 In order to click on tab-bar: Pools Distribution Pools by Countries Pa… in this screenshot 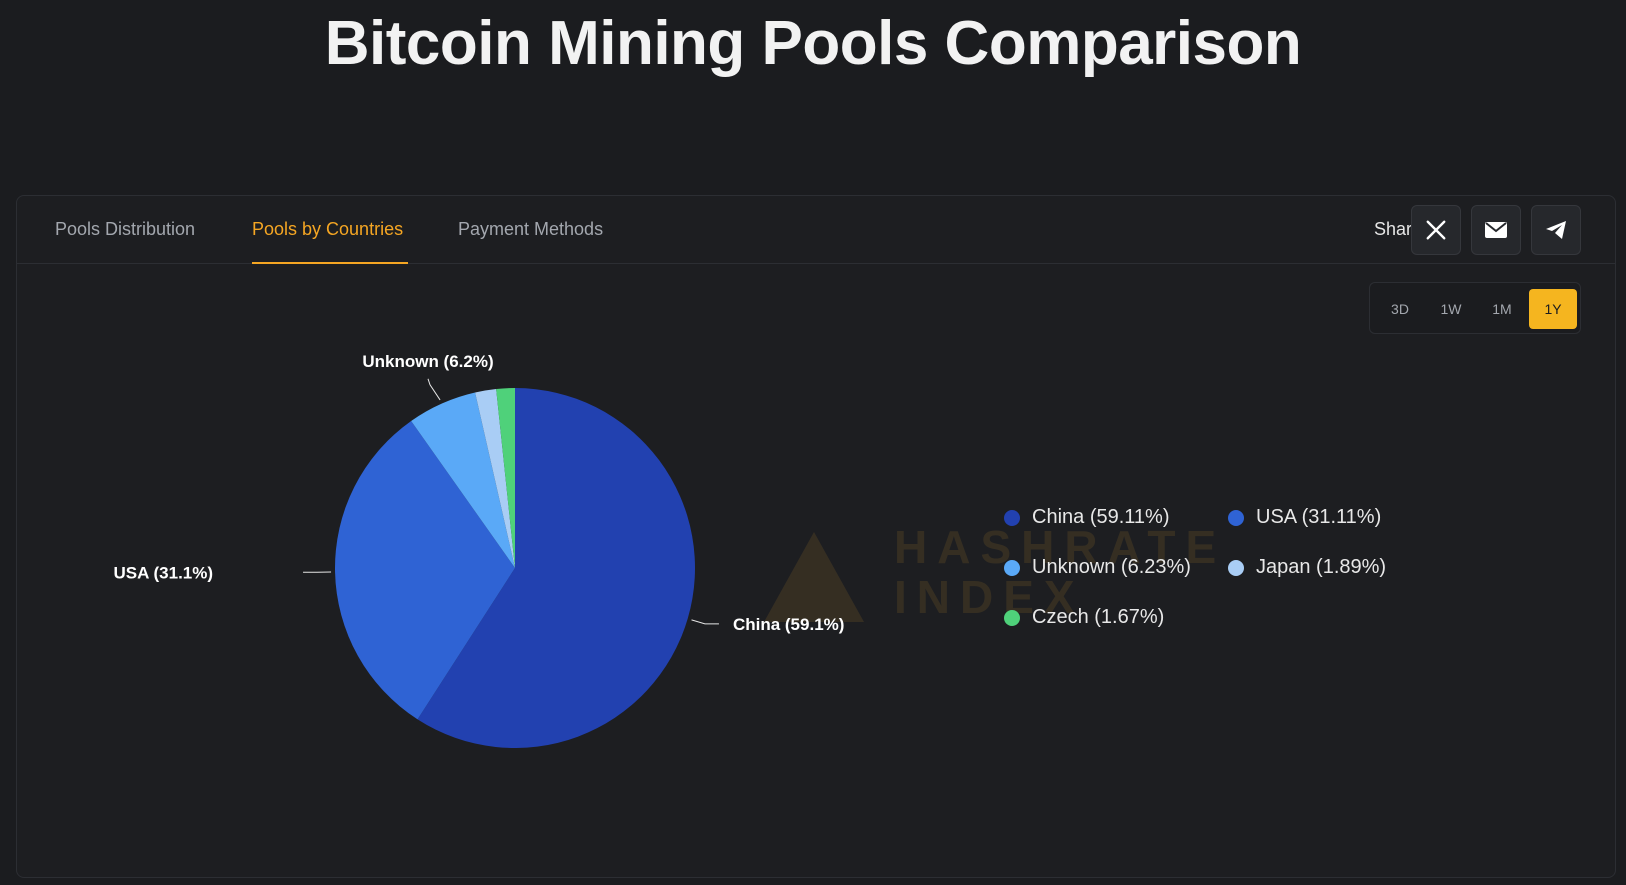, I will do `click(816, 230)`.